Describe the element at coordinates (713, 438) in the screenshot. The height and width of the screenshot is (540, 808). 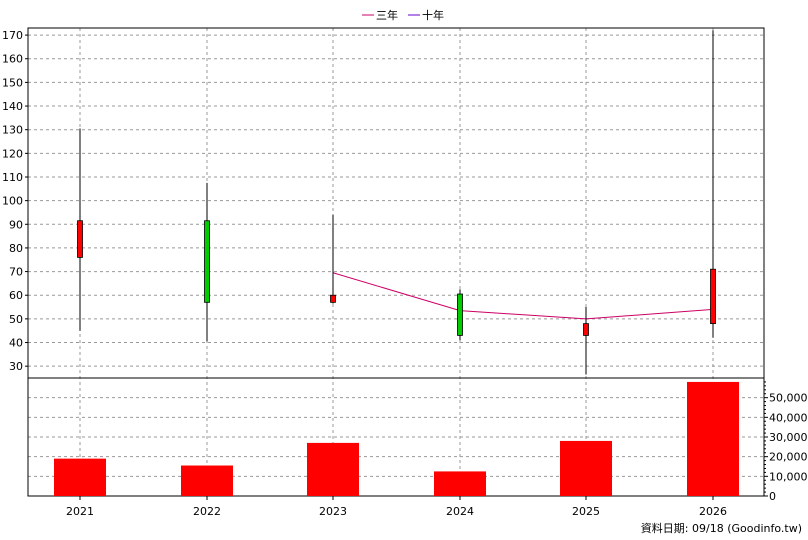
I see `volume-bar-2026` at that location.